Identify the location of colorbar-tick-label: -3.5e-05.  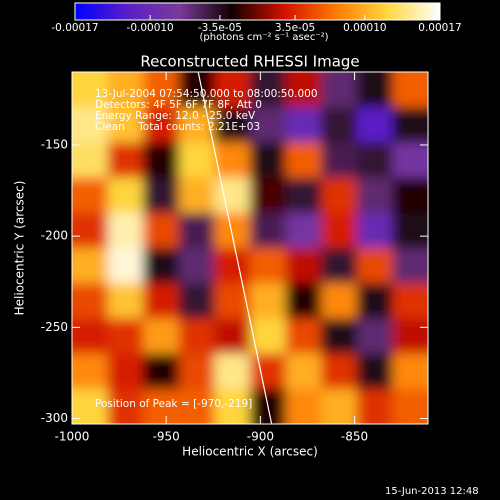
(220, 28).